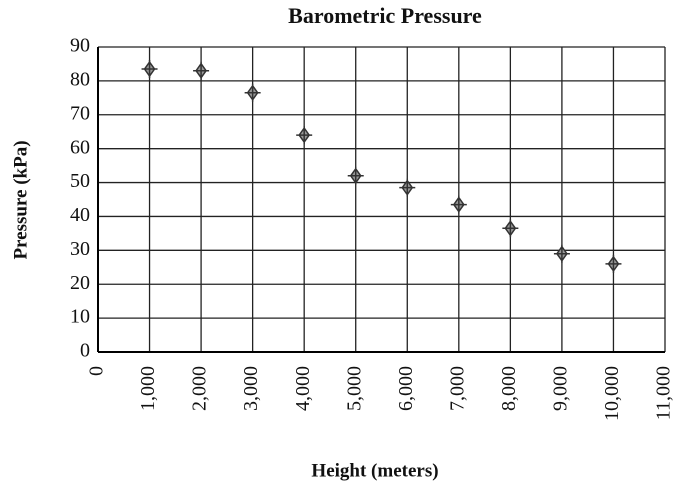  I want to click on y-tick-label: 20, so click(80, 283).